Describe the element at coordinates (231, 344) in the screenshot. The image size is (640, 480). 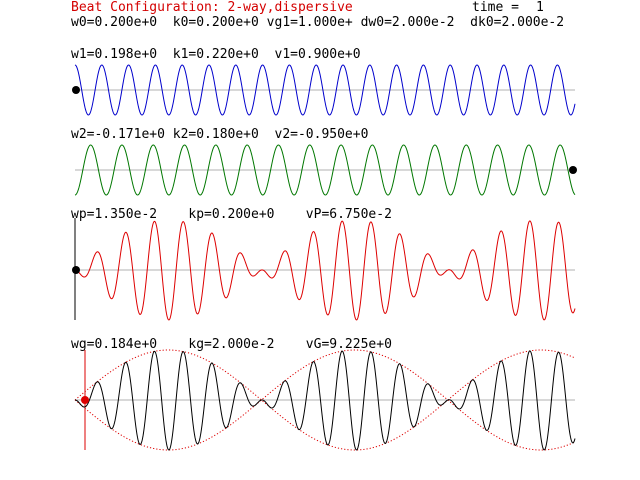
I see `group-parameters: wg=0.184e+0 kg=2.000e-2 vG=9.225e+0` at that location.